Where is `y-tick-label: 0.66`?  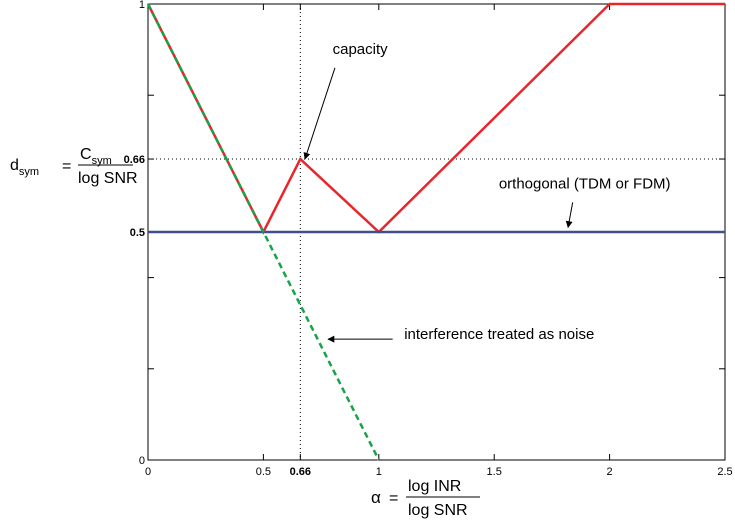
y-tick-label: 0.66 is located at coordinates (134, 160).